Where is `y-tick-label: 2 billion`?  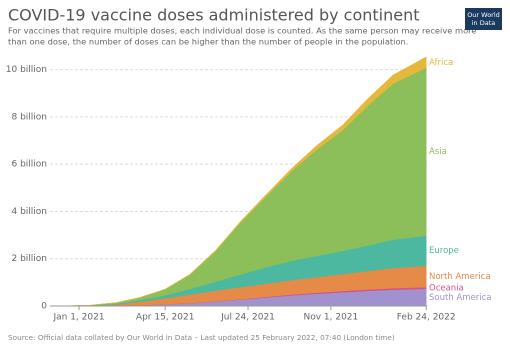 y-tick-label: 2 billion is located at coordinates (29, 259).